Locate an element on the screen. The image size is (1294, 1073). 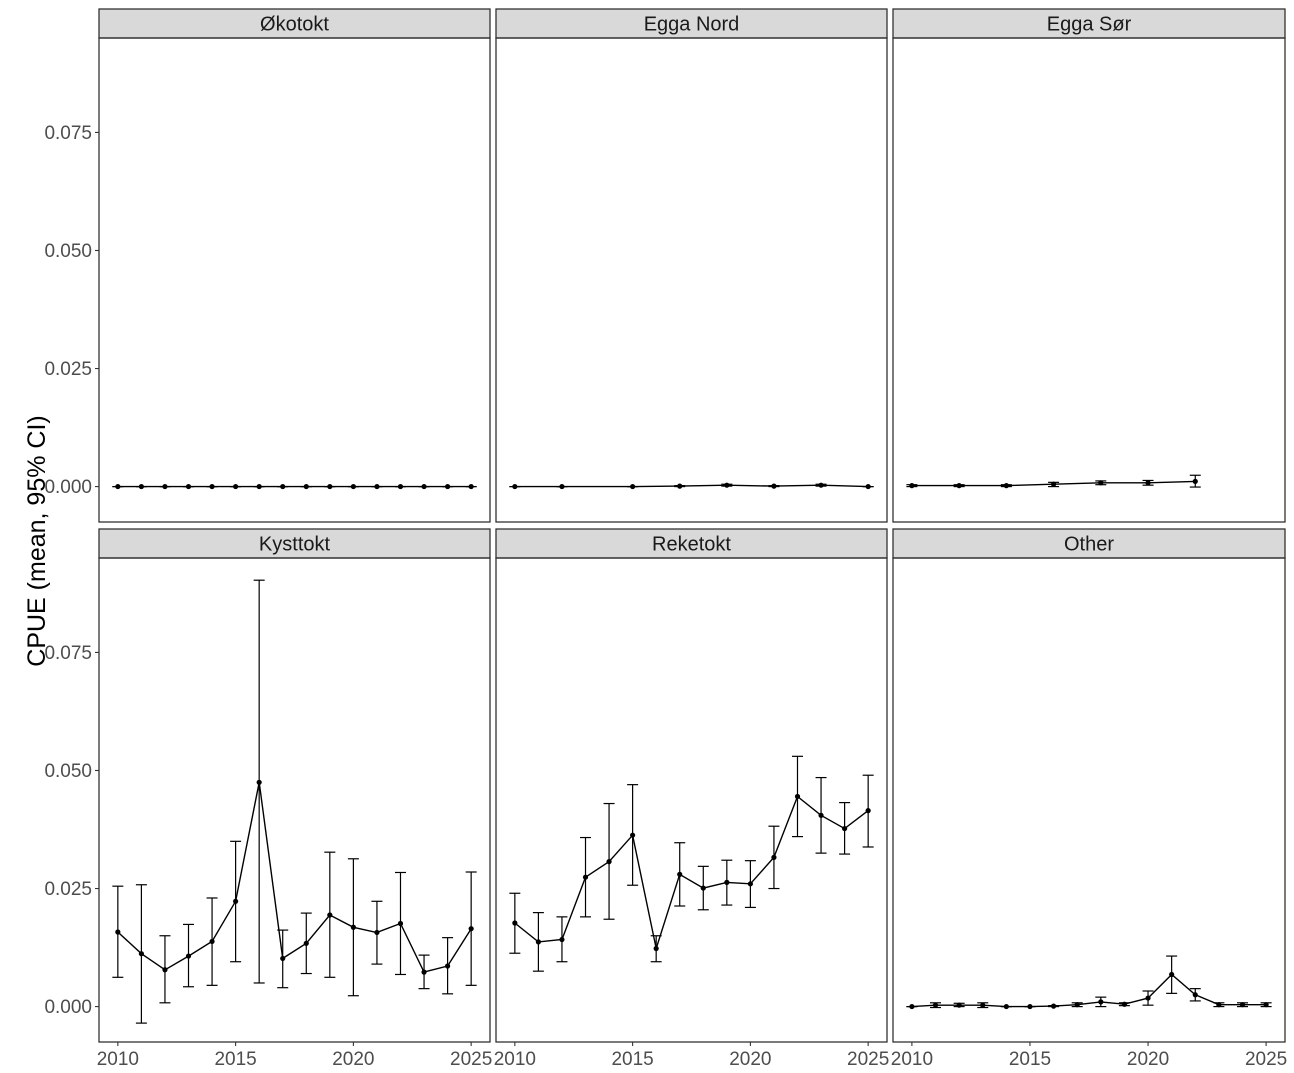
facet-title: Økotokt is located at coordinates (294, 25).